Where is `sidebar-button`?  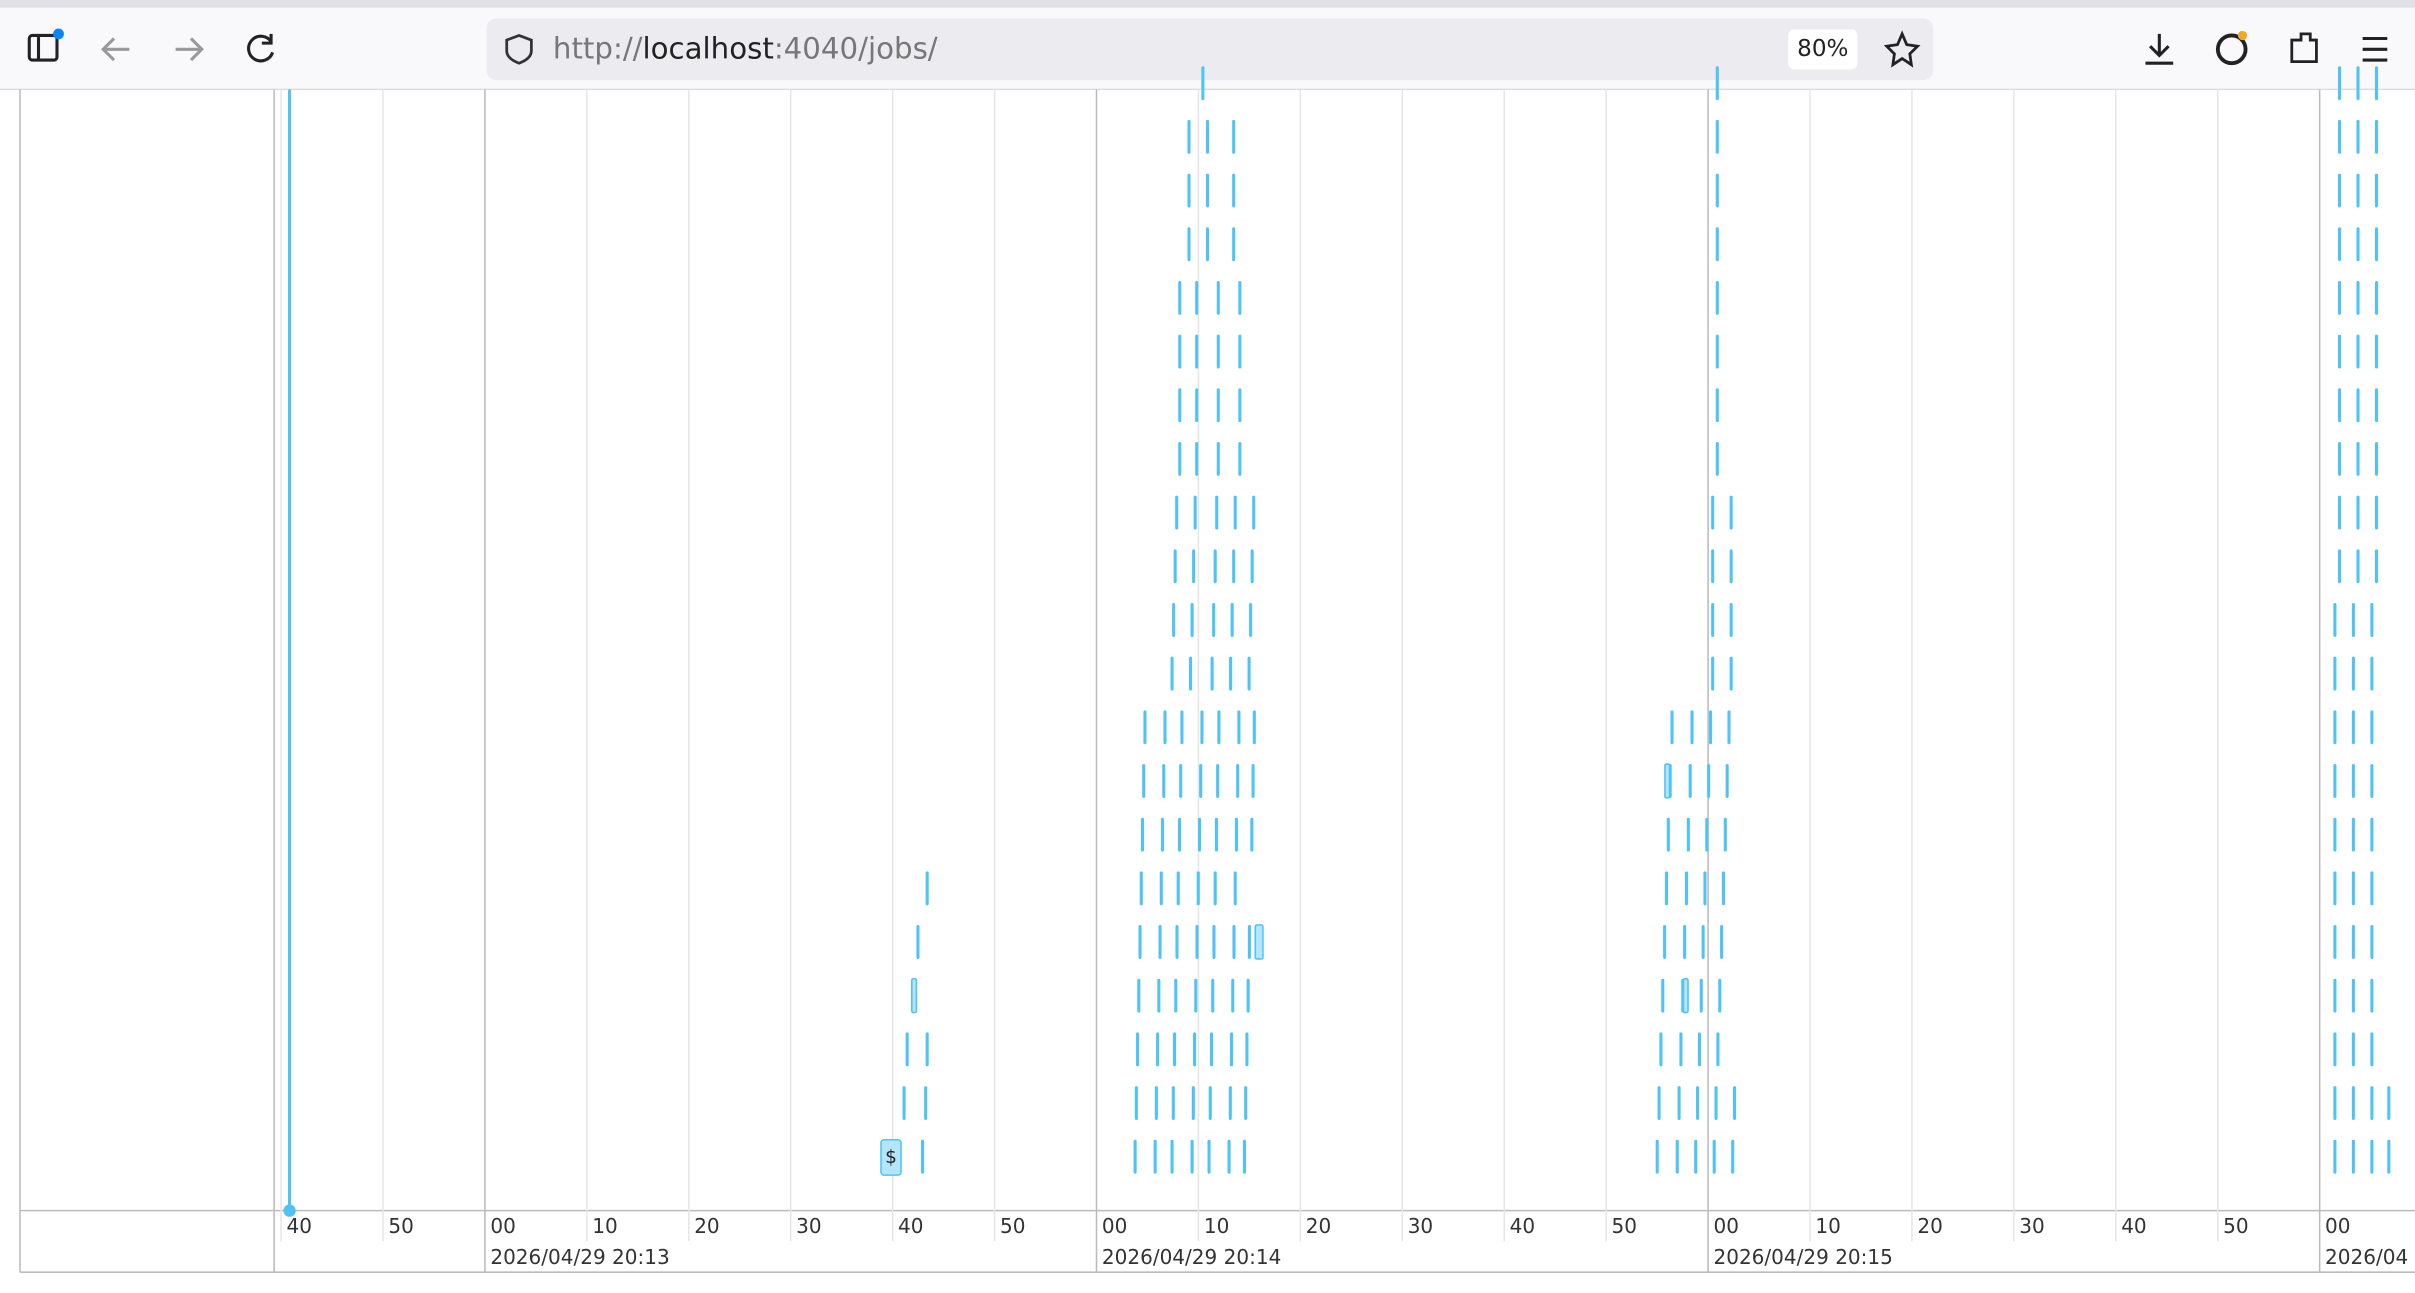 sidebar-button is located at coordinates (43, 47).